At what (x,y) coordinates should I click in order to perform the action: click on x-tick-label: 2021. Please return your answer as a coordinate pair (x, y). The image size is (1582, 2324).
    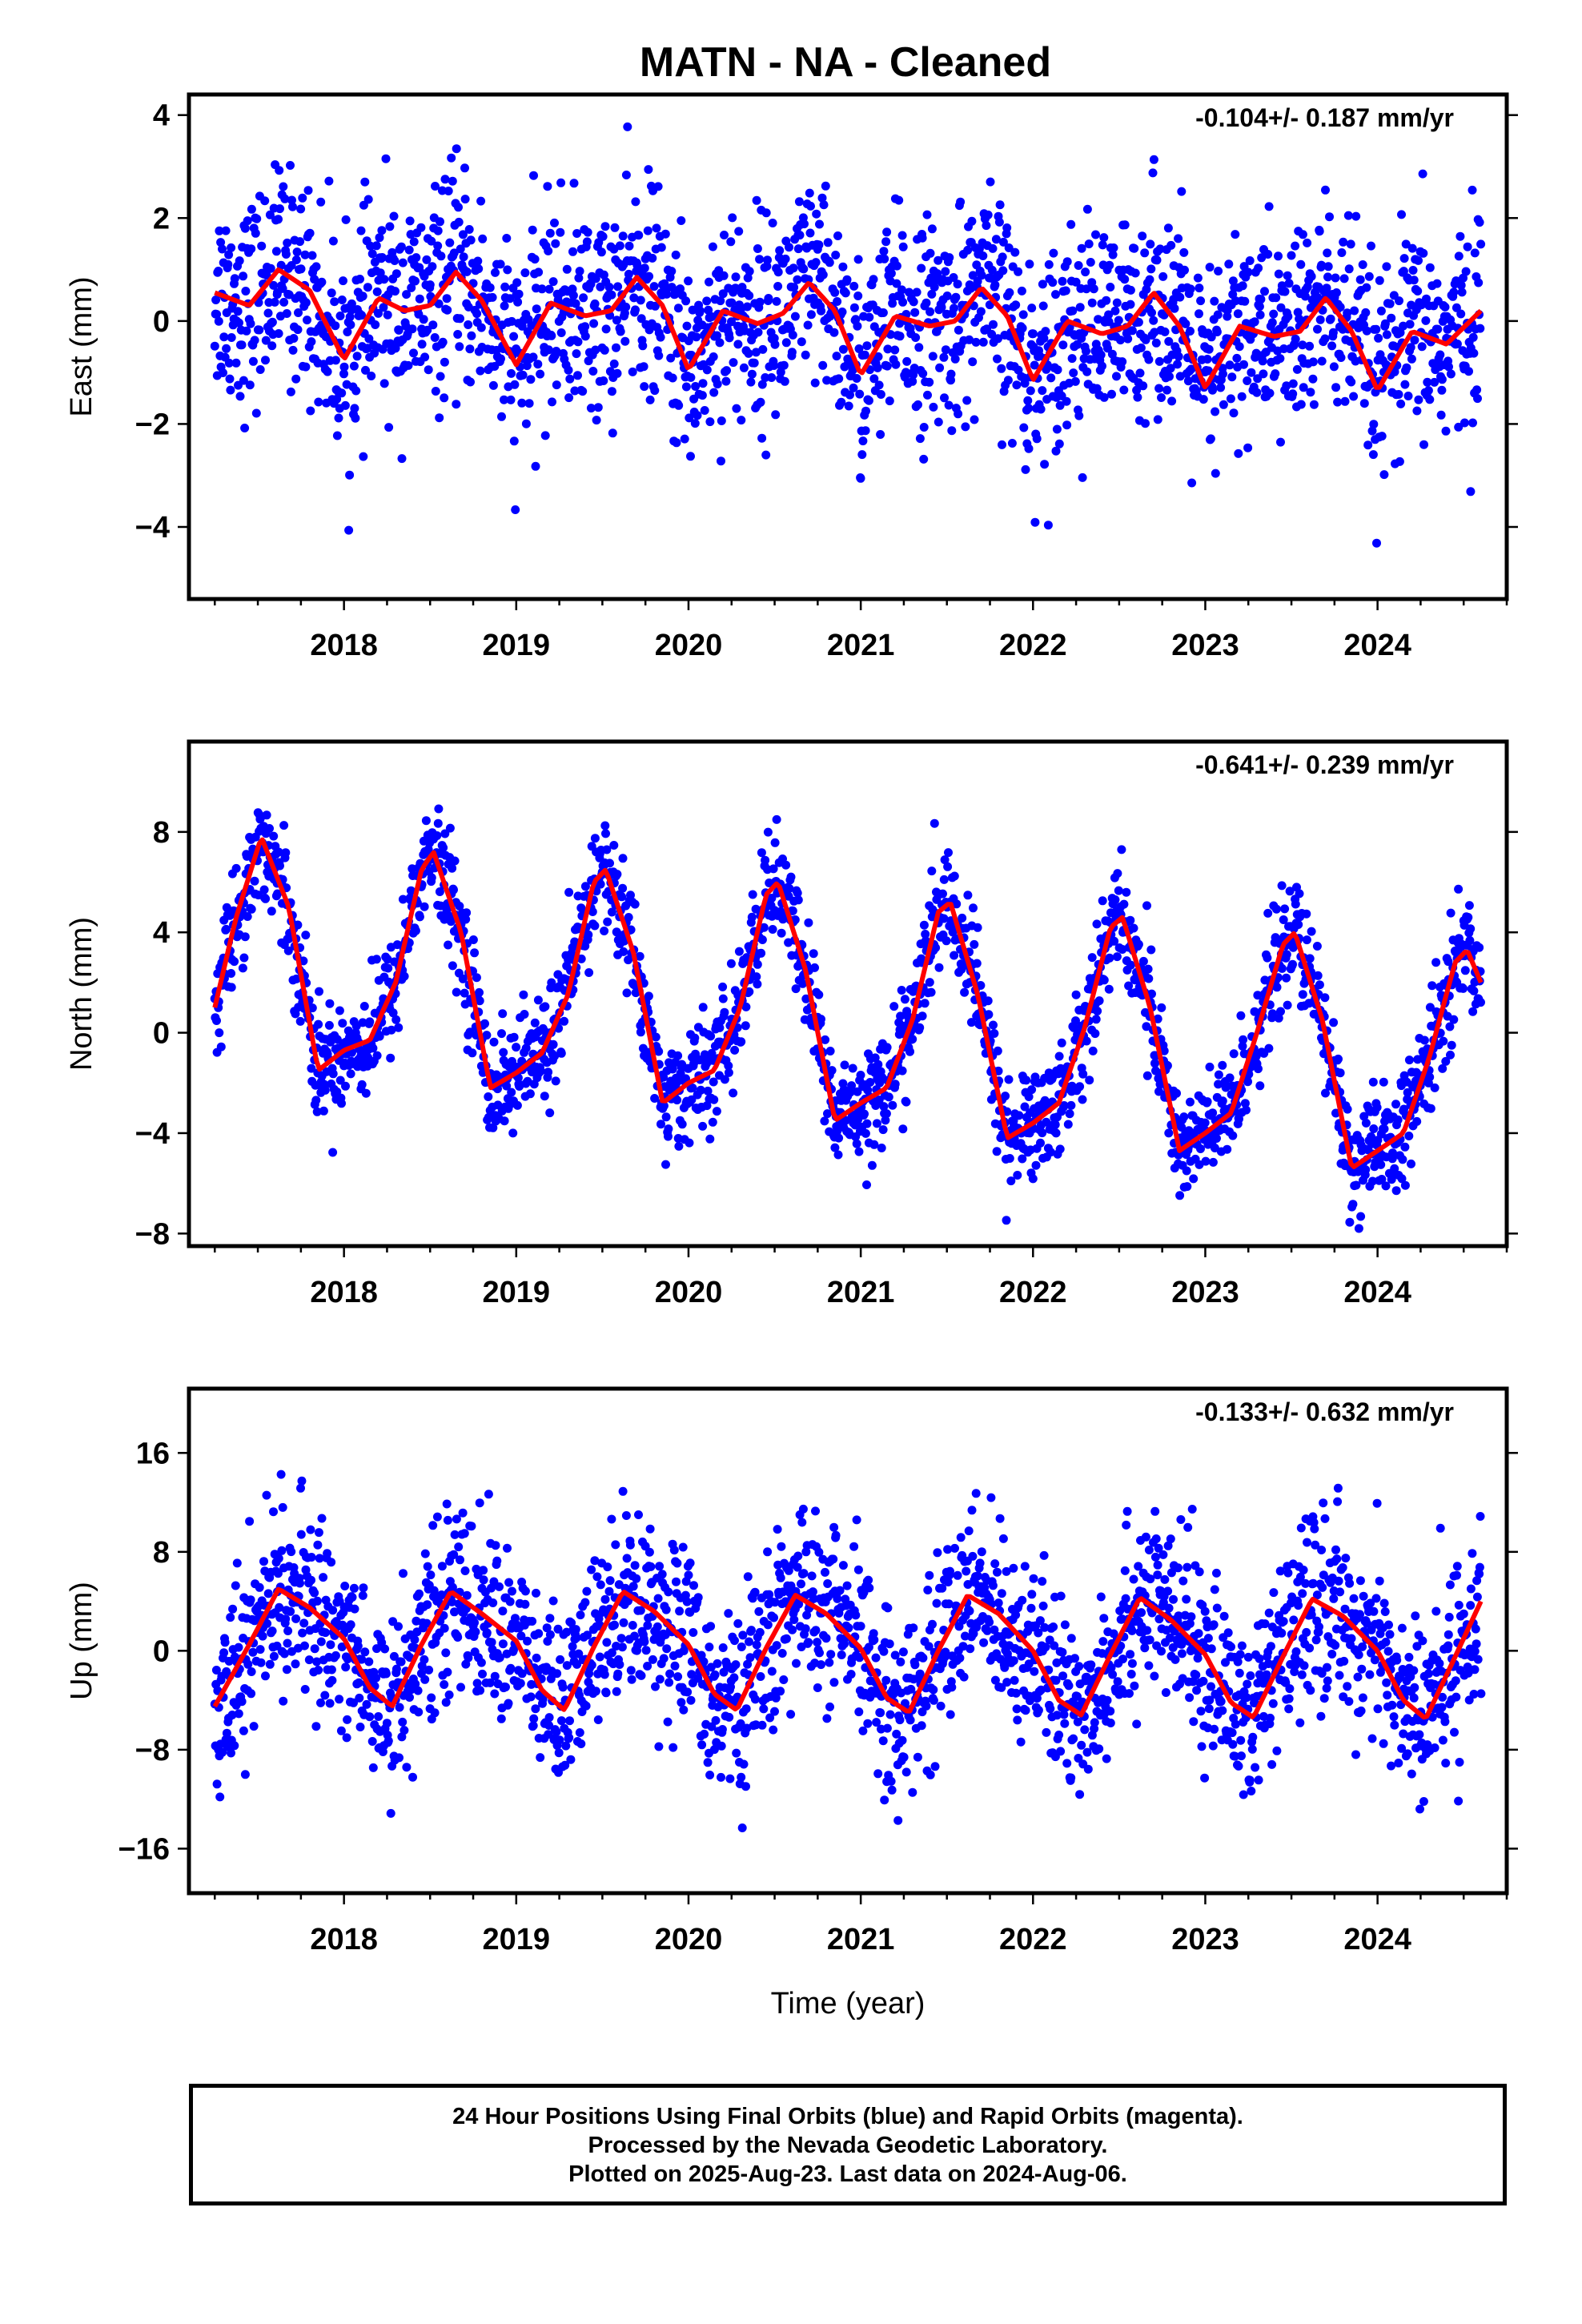
    Looking at the image, I should click on (861, 1292).